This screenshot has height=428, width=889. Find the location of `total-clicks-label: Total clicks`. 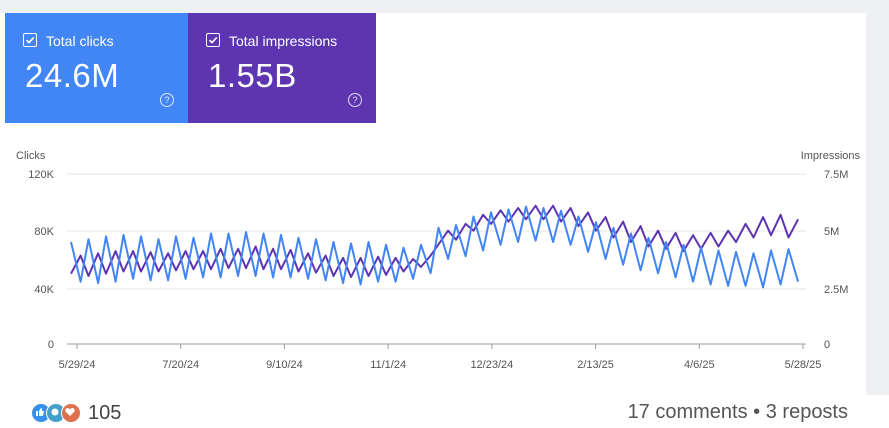

total-clicks-label: Total clicks is located at coordinates (80, 41).